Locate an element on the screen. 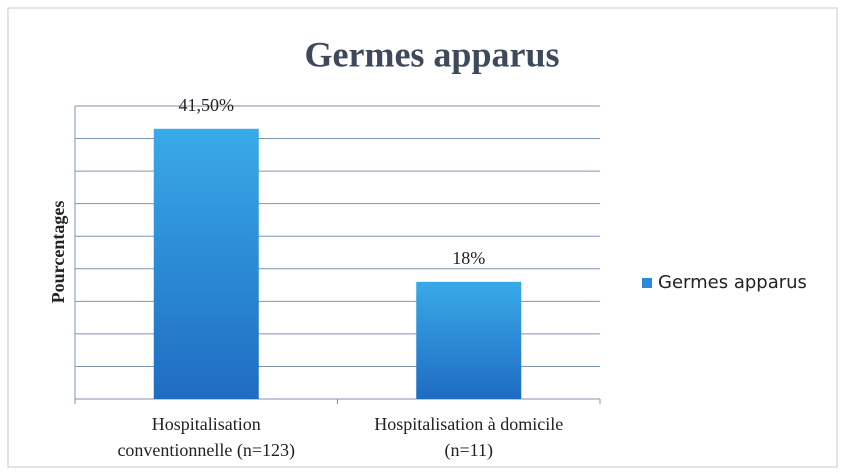 The height and width of the screenshot is (475, 845). x-tick-label: Hospitalisation is located at coordinates (206, 424).